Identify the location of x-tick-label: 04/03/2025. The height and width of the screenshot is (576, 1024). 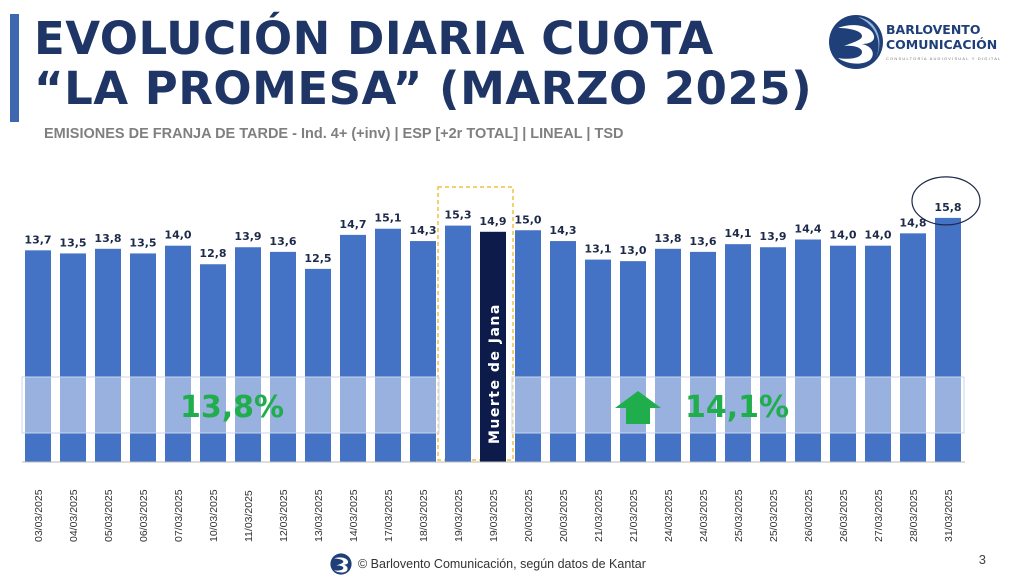
(74, 515).